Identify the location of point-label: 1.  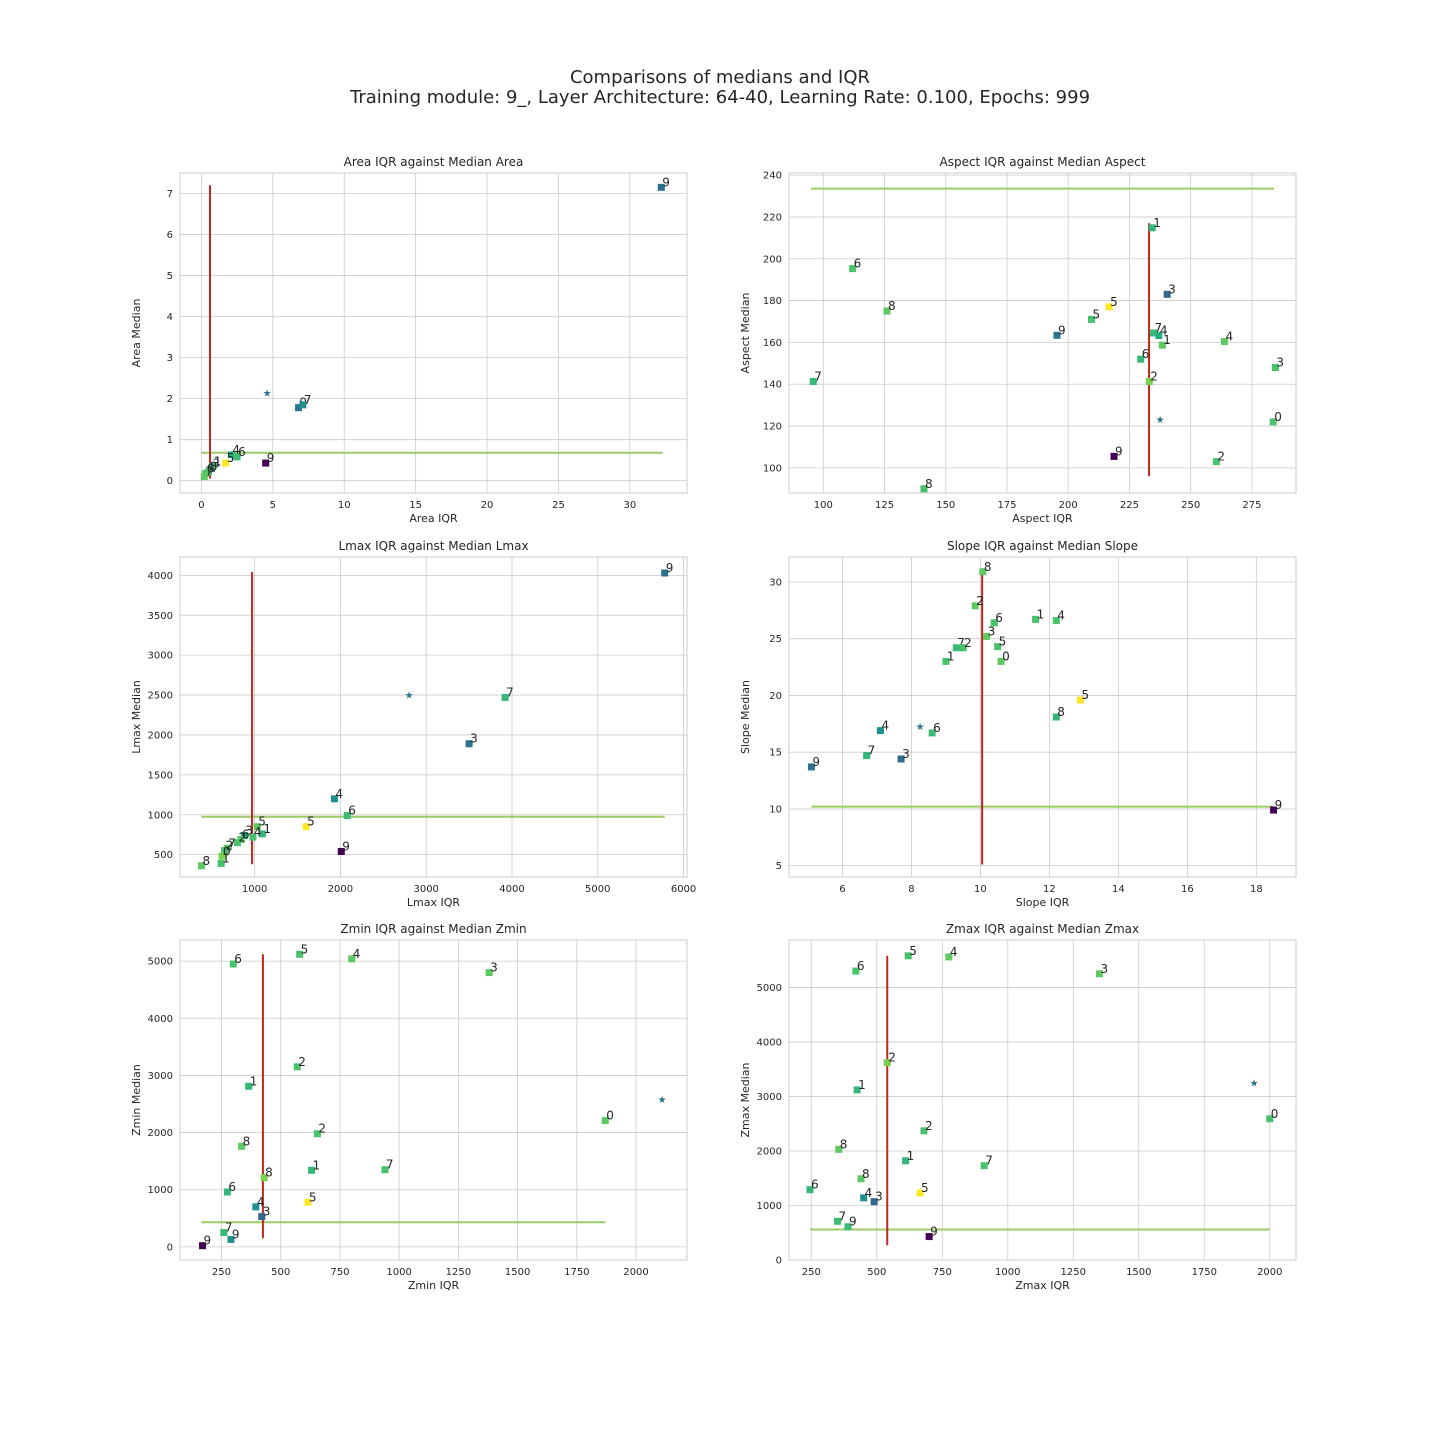
(1157, 223).